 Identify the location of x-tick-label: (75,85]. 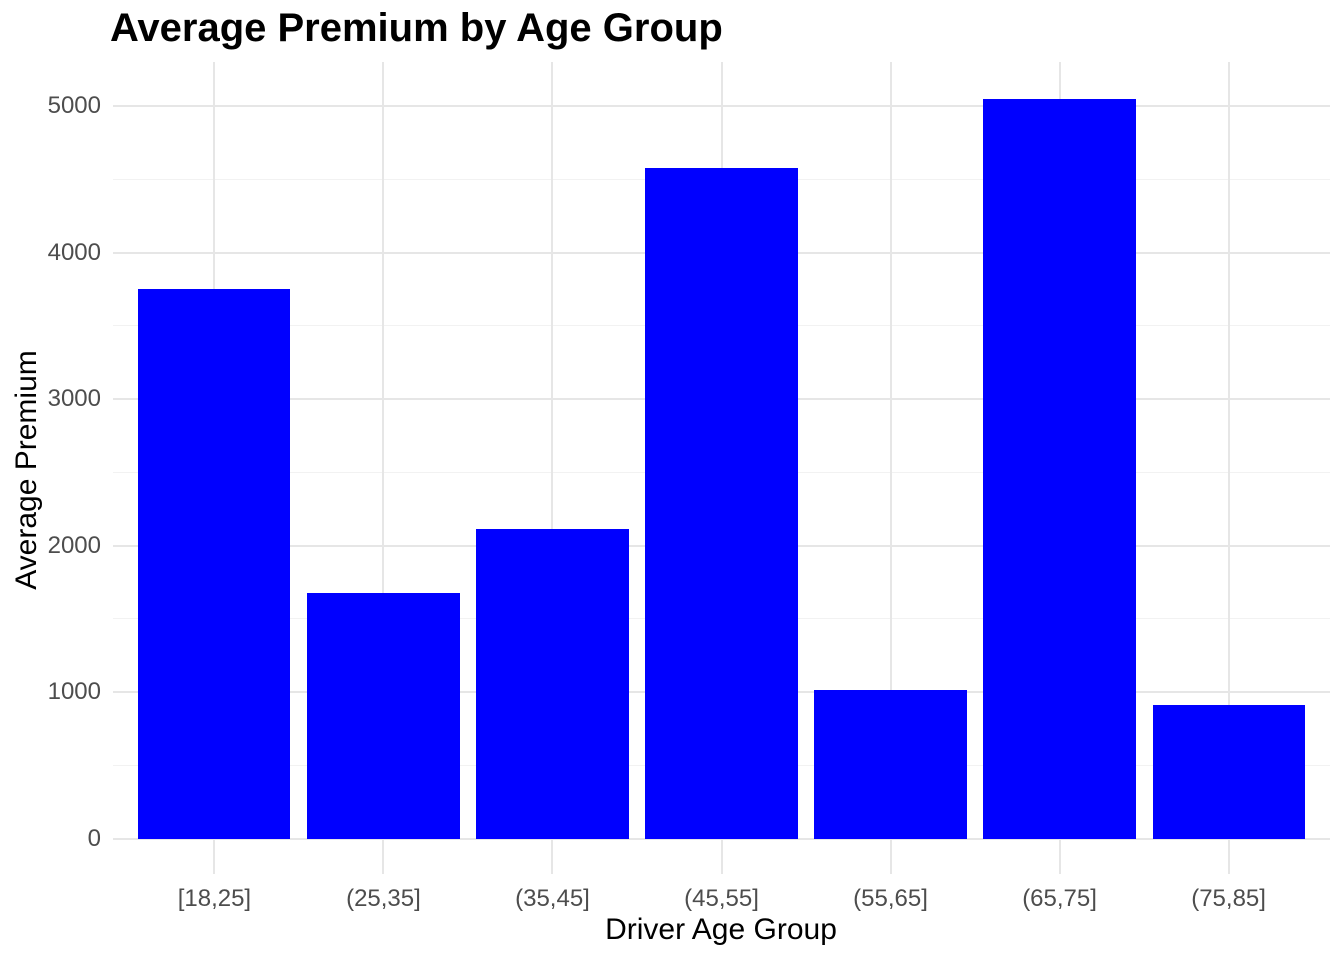
(1228, 898).